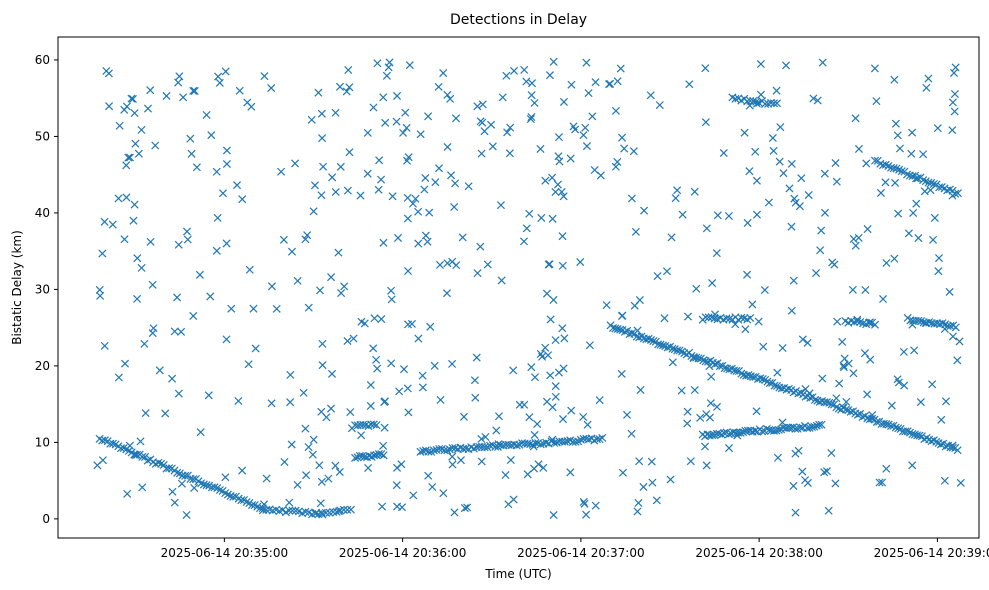 The height and width of the screenshot is (590, 989). What do you see at coordinates (517, 574) in the screenshot?
I see `x-axis-label: Time (UTC)` at bounding box center [517, 574].